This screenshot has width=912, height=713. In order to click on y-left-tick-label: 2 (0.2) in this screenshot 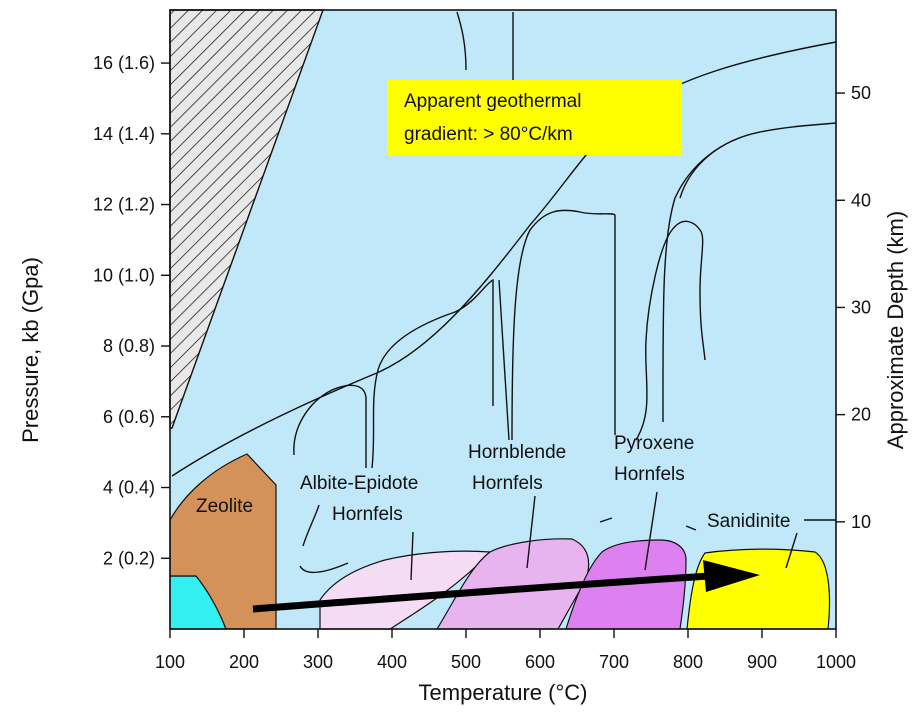, I will do `click(129, 558)`.